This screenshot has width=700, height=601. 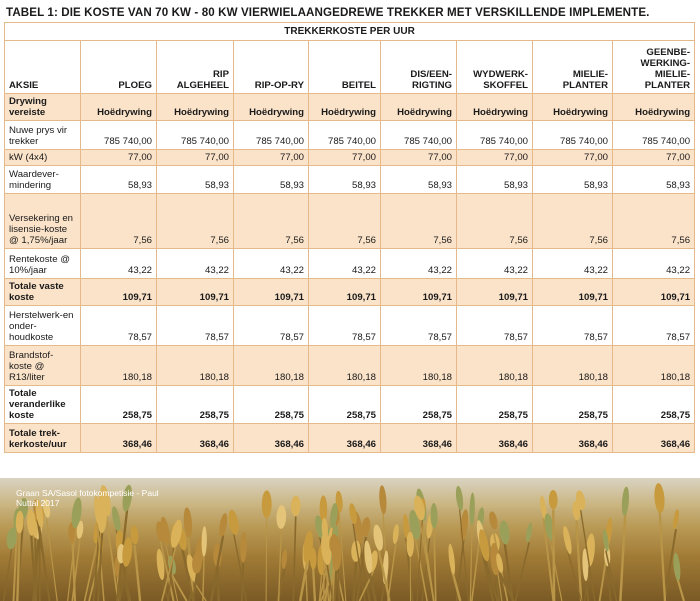 I want to click on column-header: AKSIE, so click(x=42, y=67).